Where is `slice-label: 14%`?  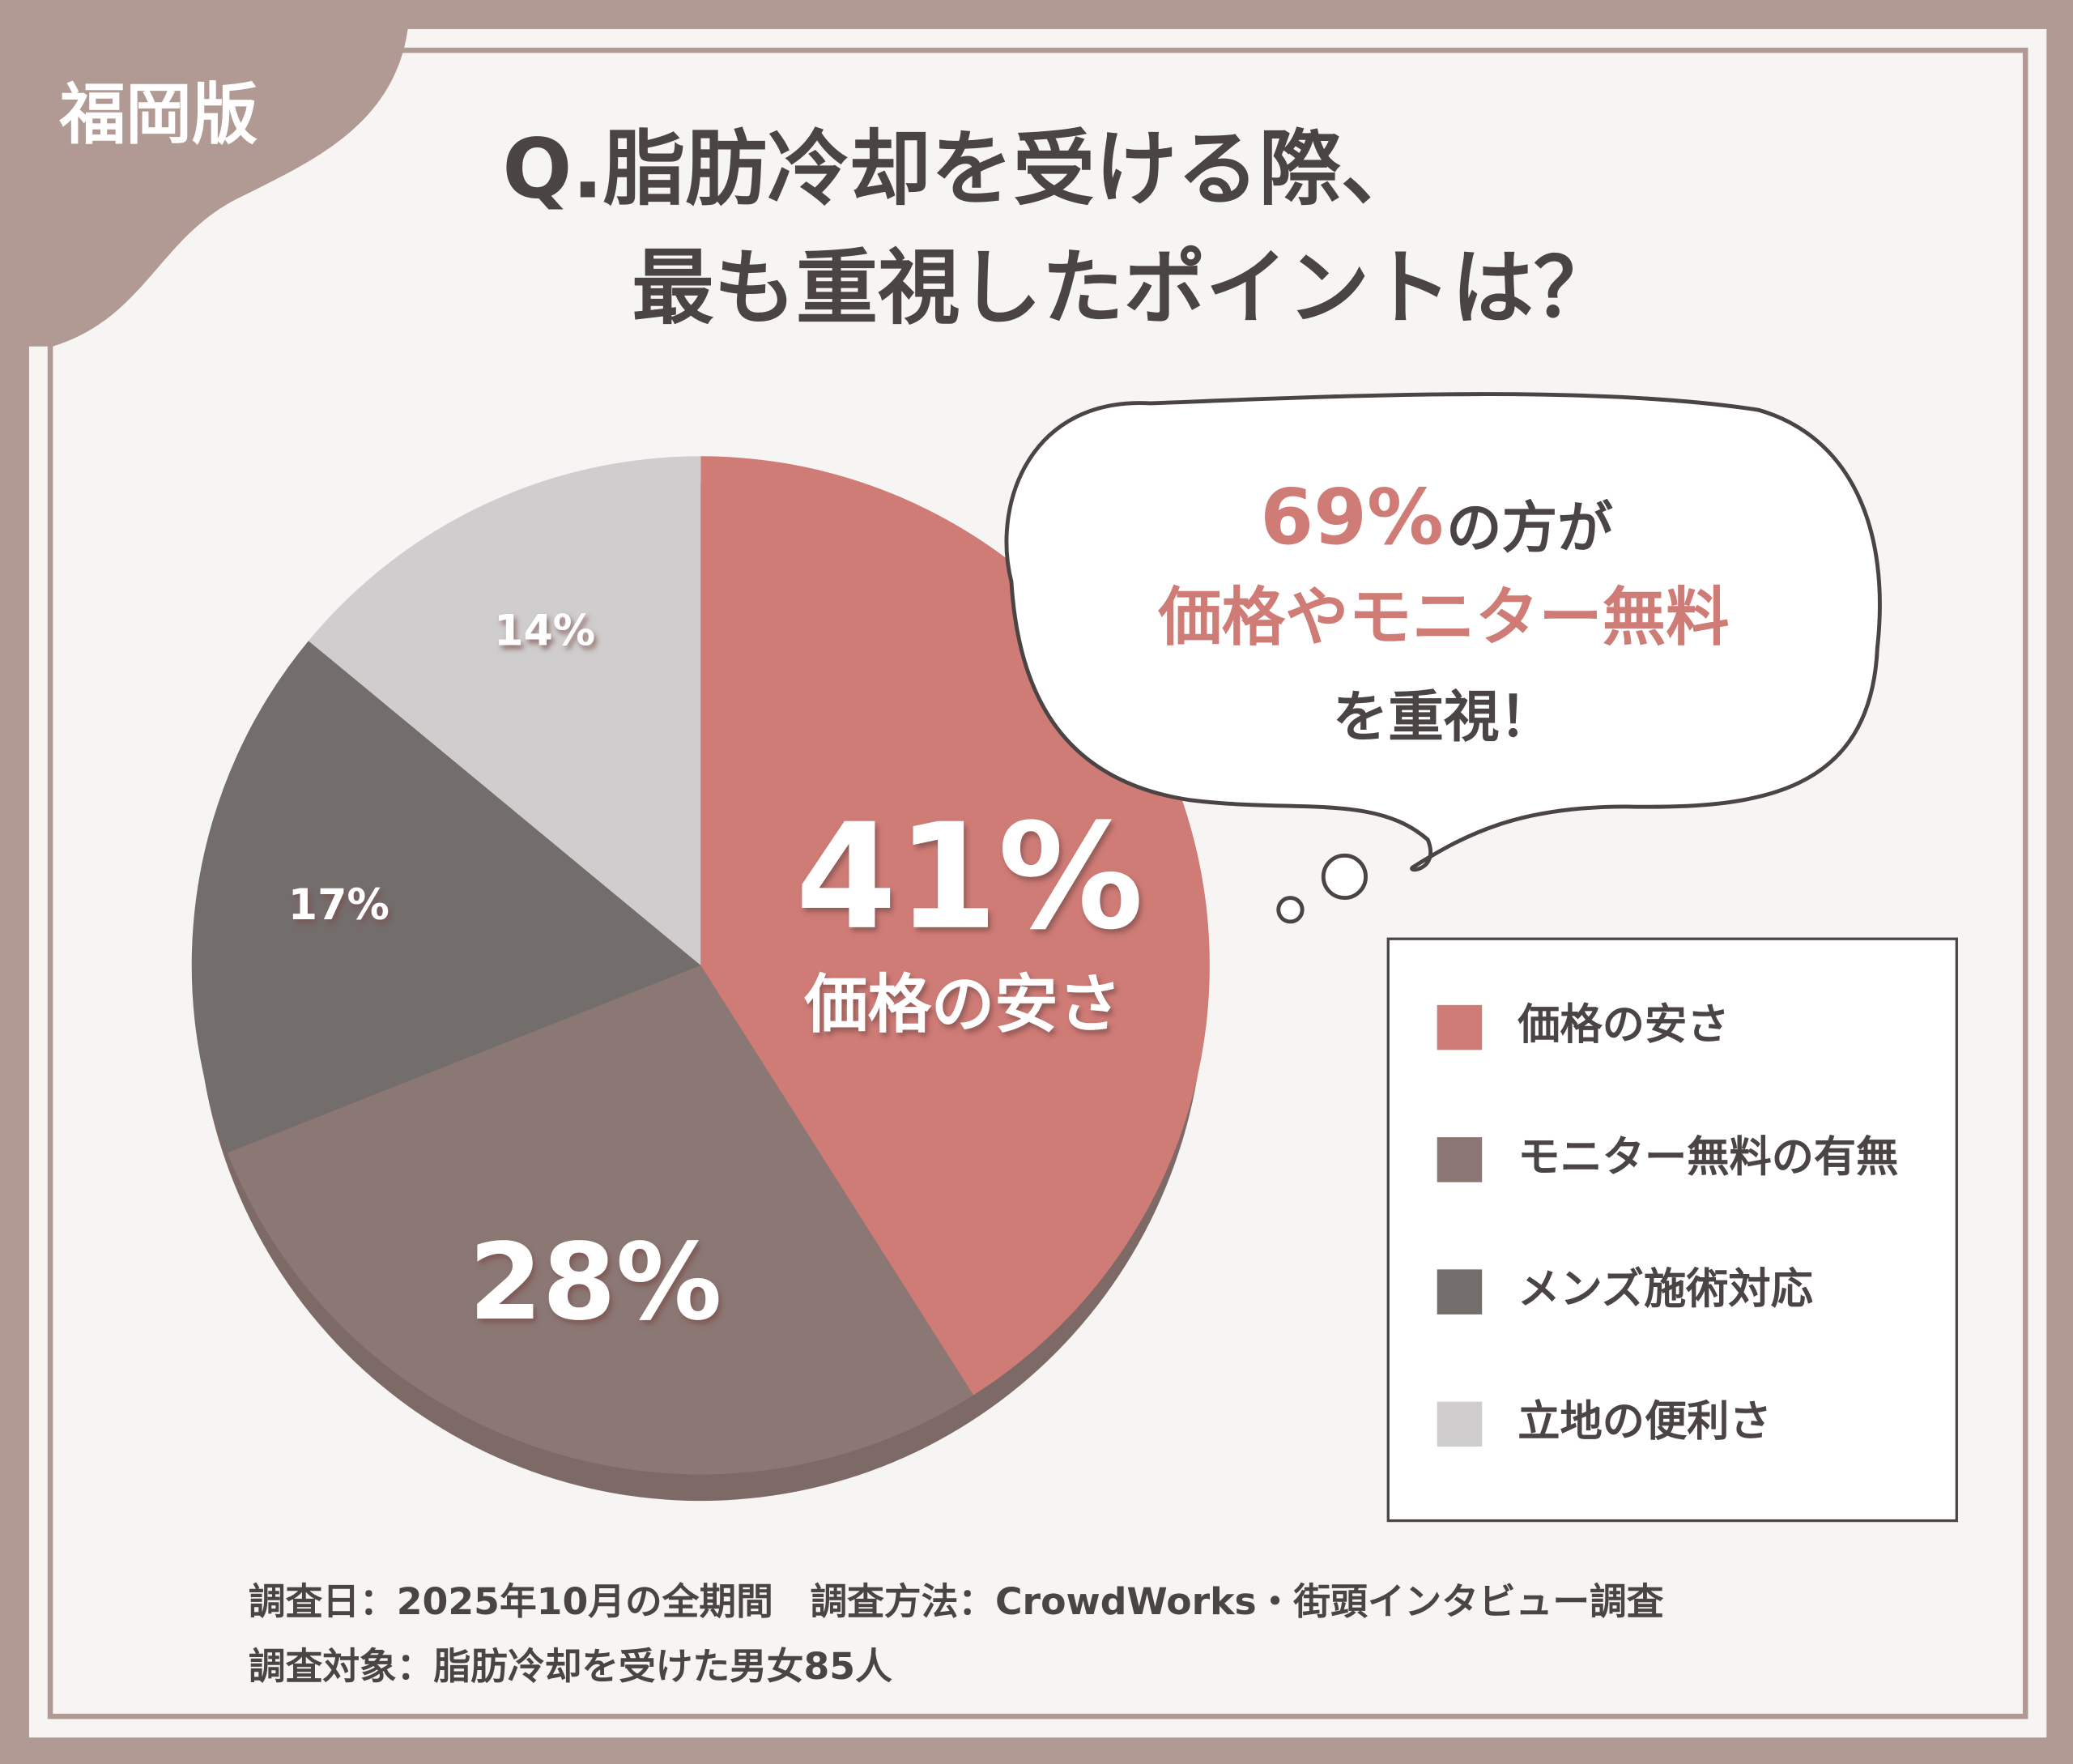 slice-label: 14% is located at coordinates (544, 631).